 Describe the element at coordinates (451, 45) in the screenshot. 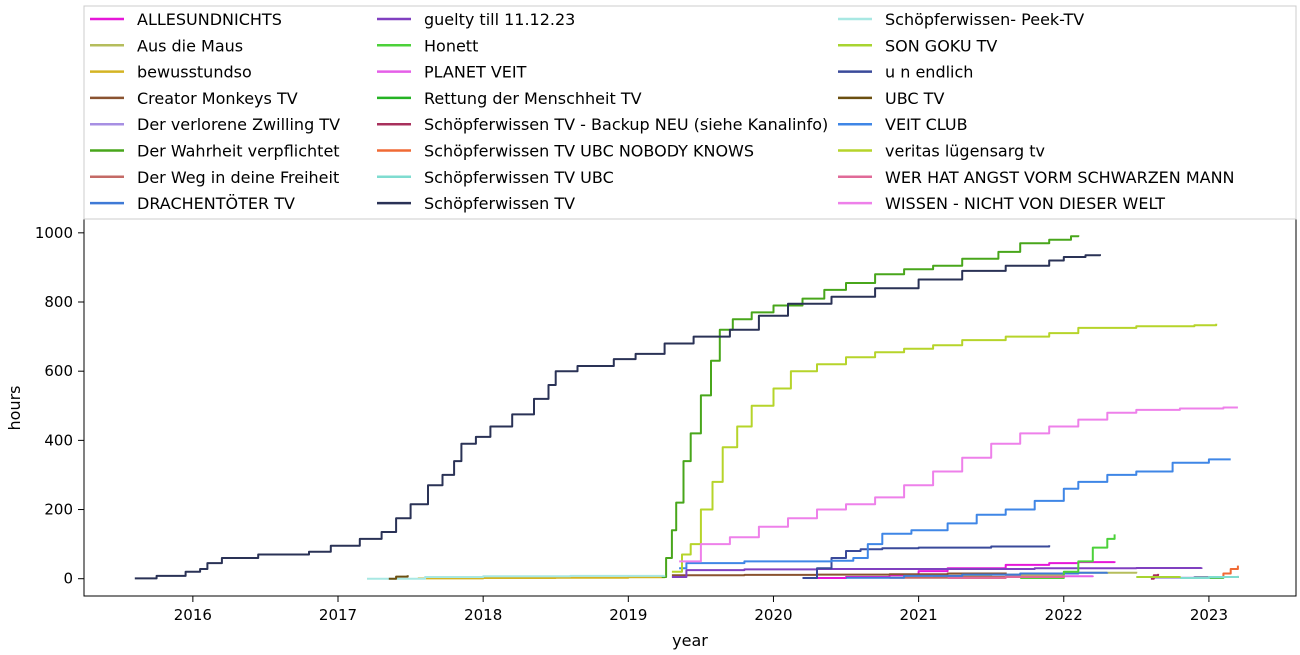

I see `legend-label: Honett` at that location.